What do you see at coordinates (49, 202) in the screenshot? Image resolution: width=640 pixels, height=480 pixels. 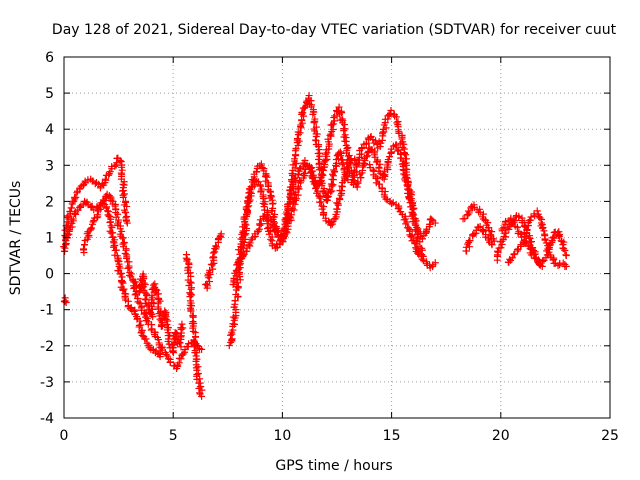 I see `y-tick-label: 2` at bounding box center [49, 202].